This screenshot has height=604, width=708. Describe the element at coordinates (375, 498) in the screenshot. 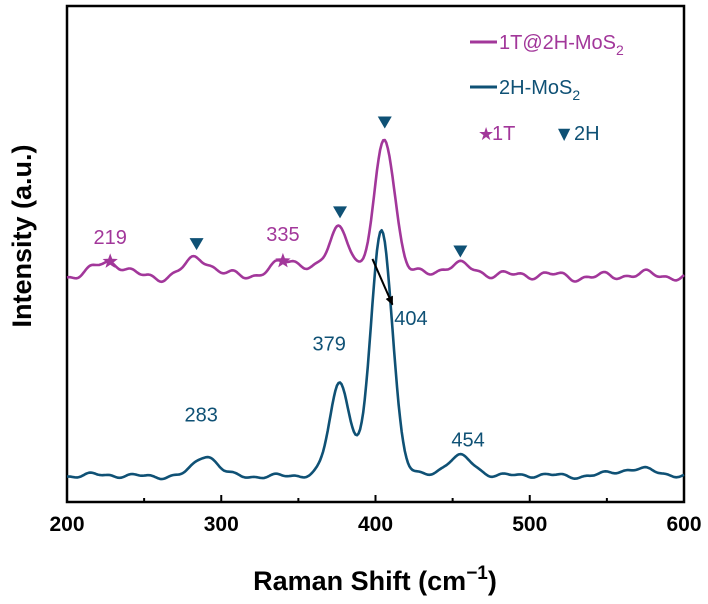

I see `x-axis-ticks` at that location.